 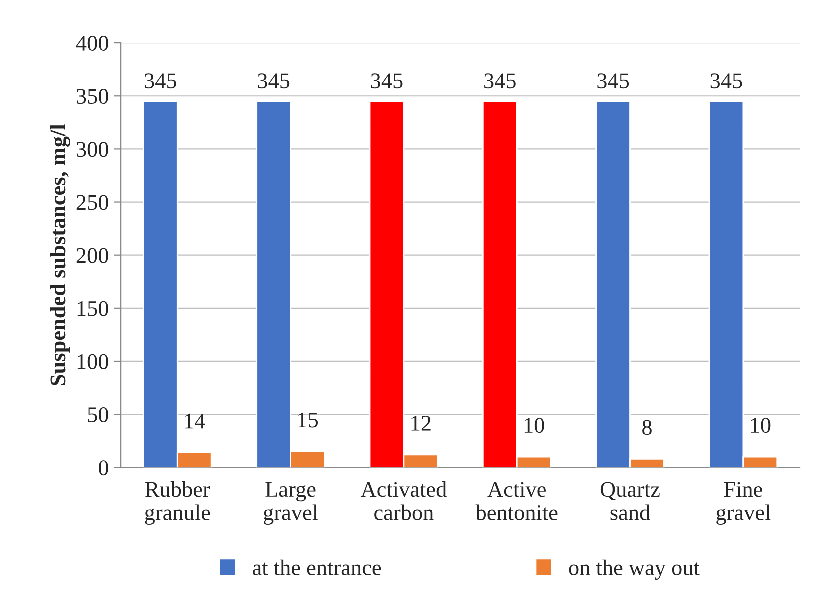 I want to click on y-tick-label: 250, so click(x=92, y=202).